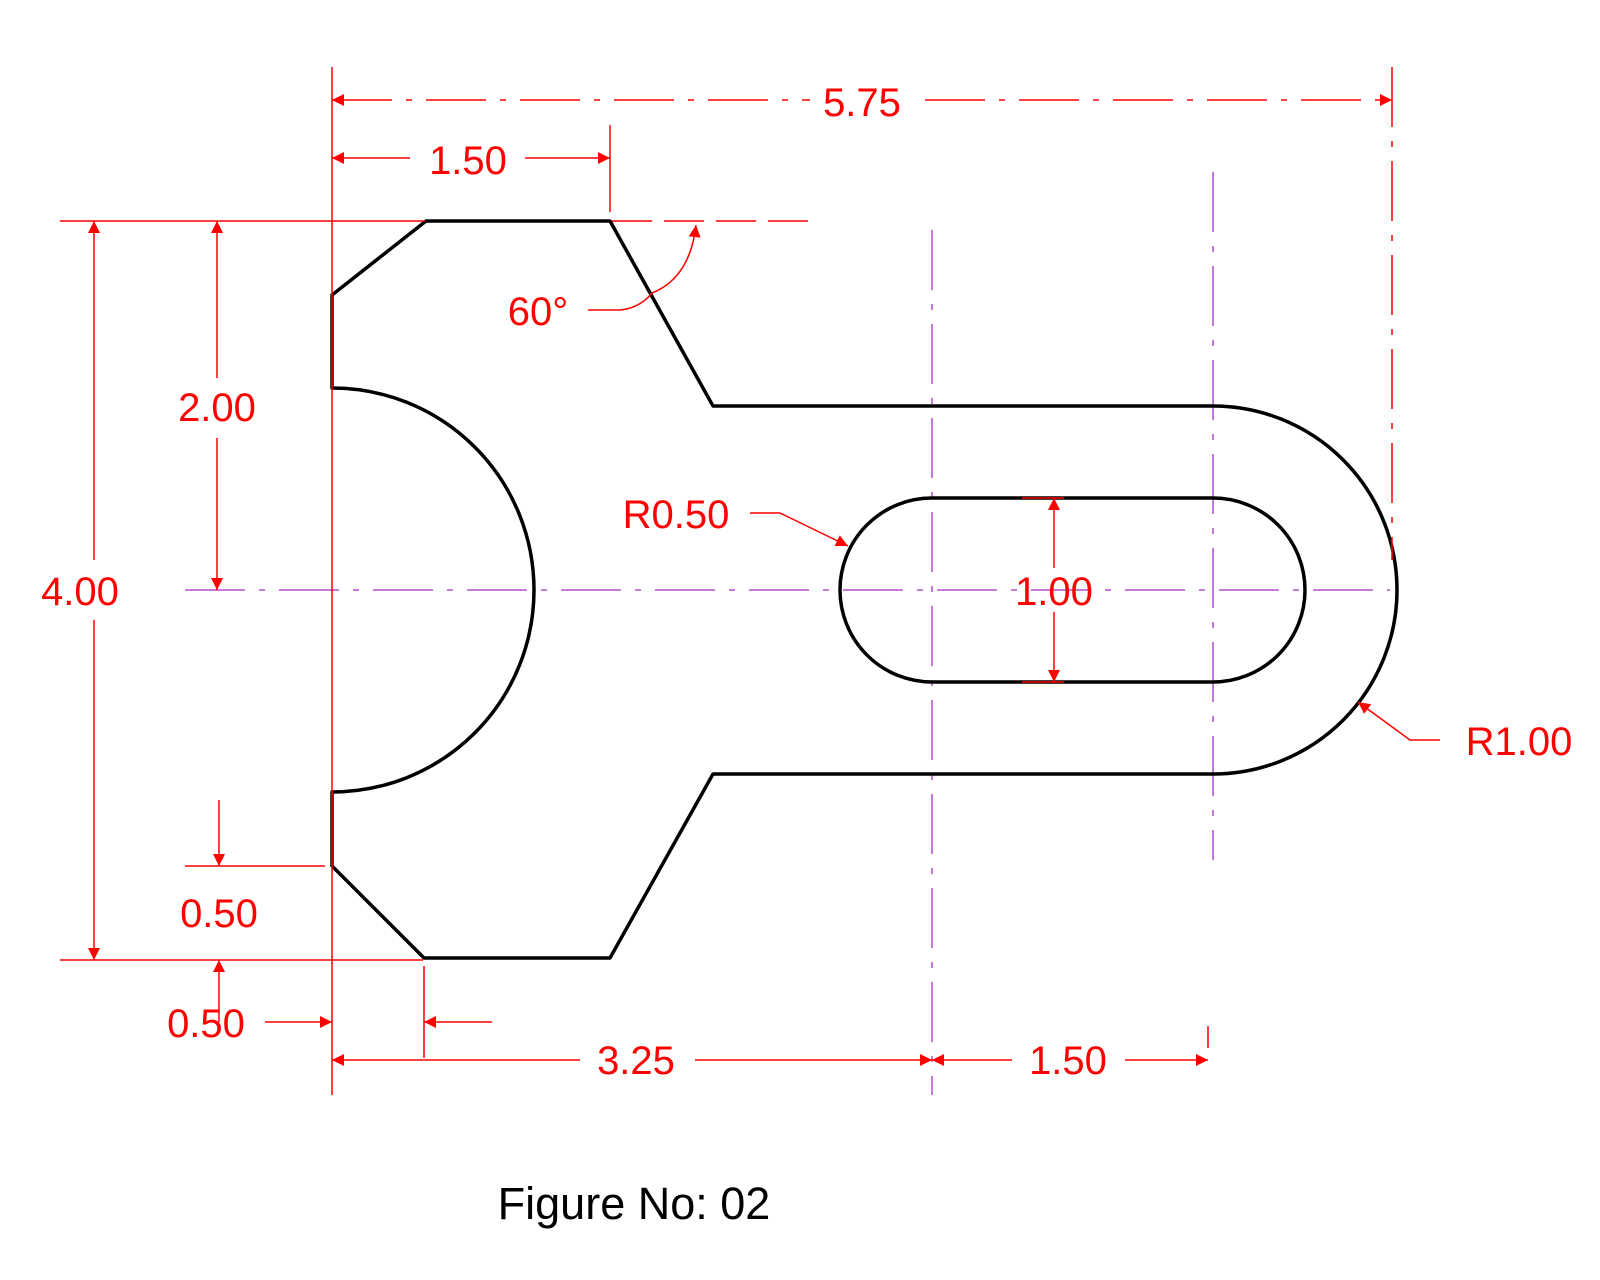 The width and height of the screenshot is (1600, 1280). What do you see at coordinates (206, 1024) in the screenshot?
I see `dim-label-chamfer-horizontal: 0.50` at bounding box center [206, 1024].